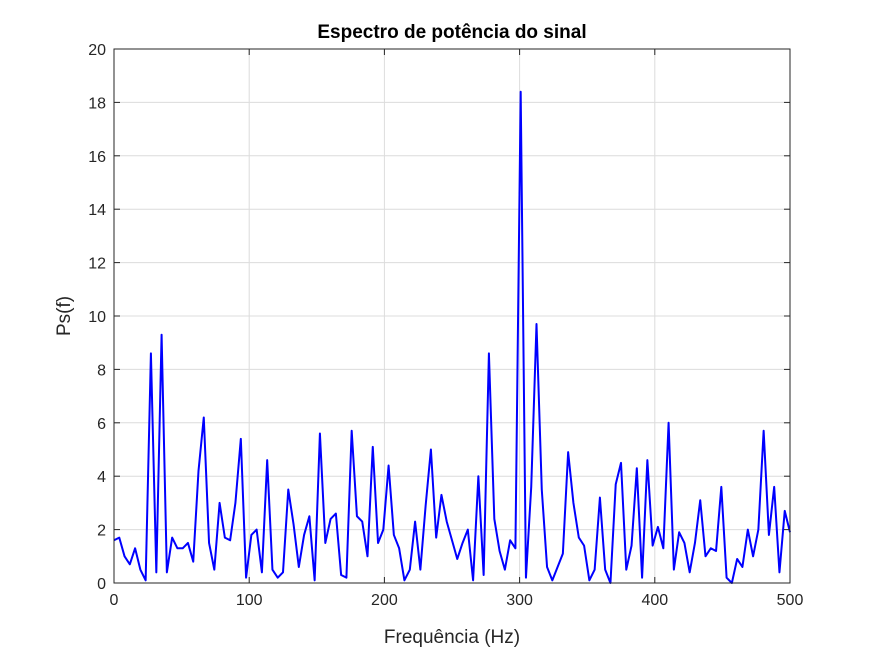 This screenshot has width=875, height=656. What do you see at coordinates (64, 316) in the screenshot?
I see `y-axis-label: Ps(f)` at bounding box center [64, 316].